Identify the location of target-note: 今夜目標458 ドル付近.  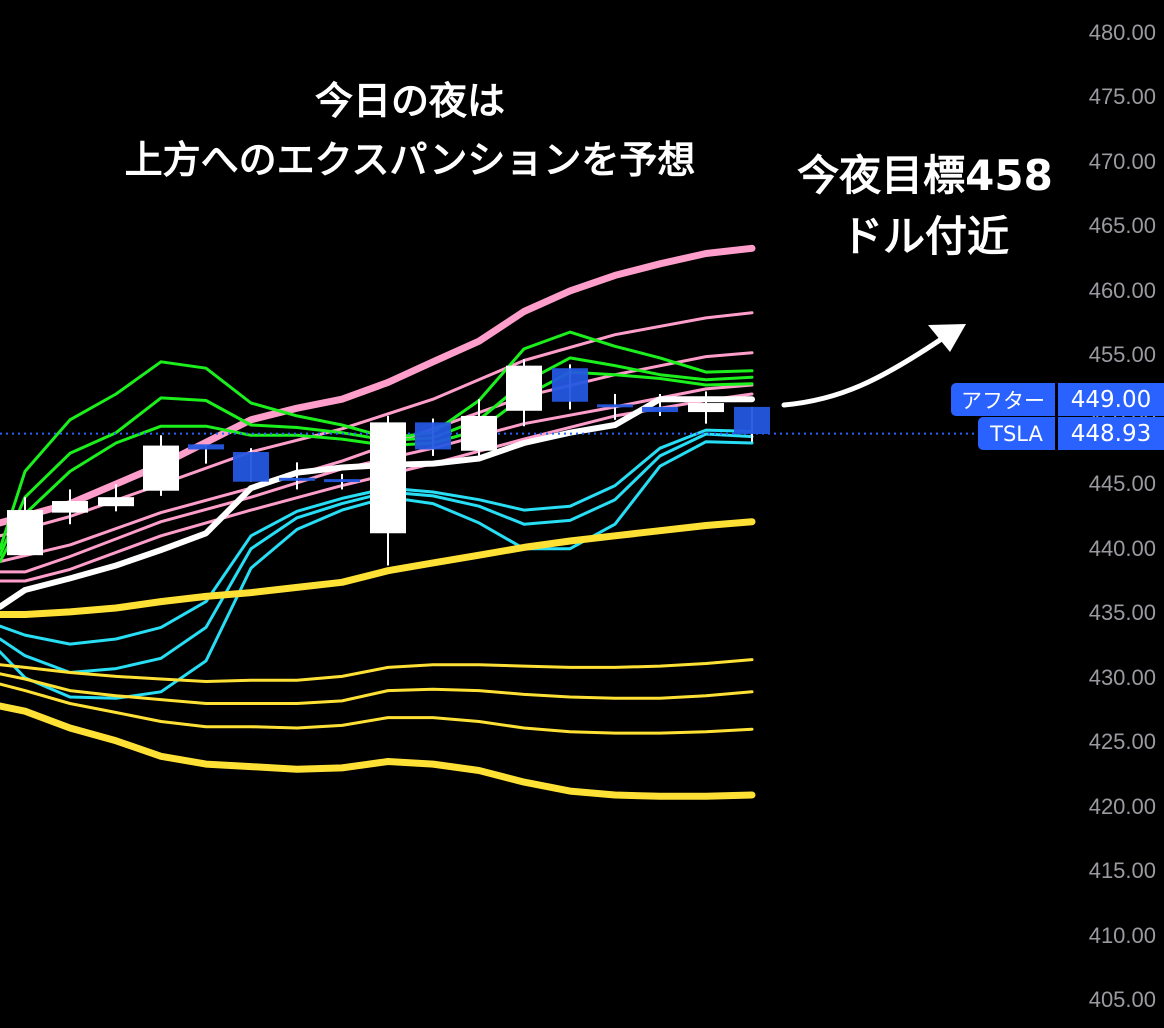
(925, 207).